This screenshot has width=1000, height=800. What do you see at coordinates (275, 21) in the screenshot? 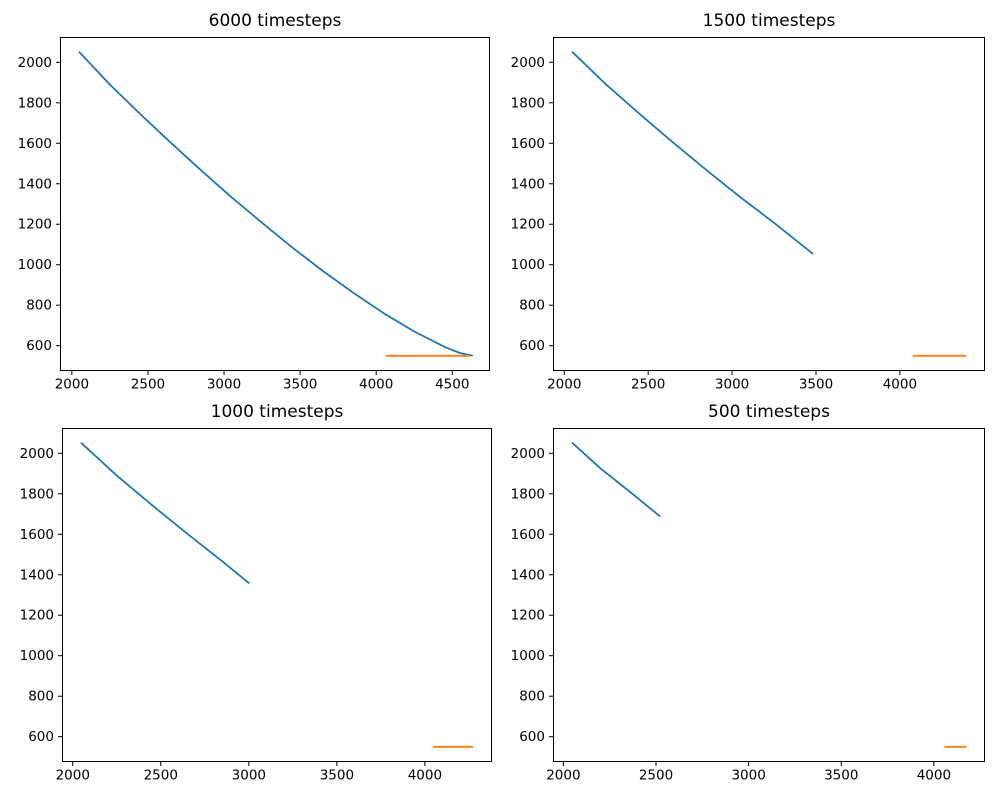
I see `subplot-title: 6000 timesteps` at bounding box center [275, 21].